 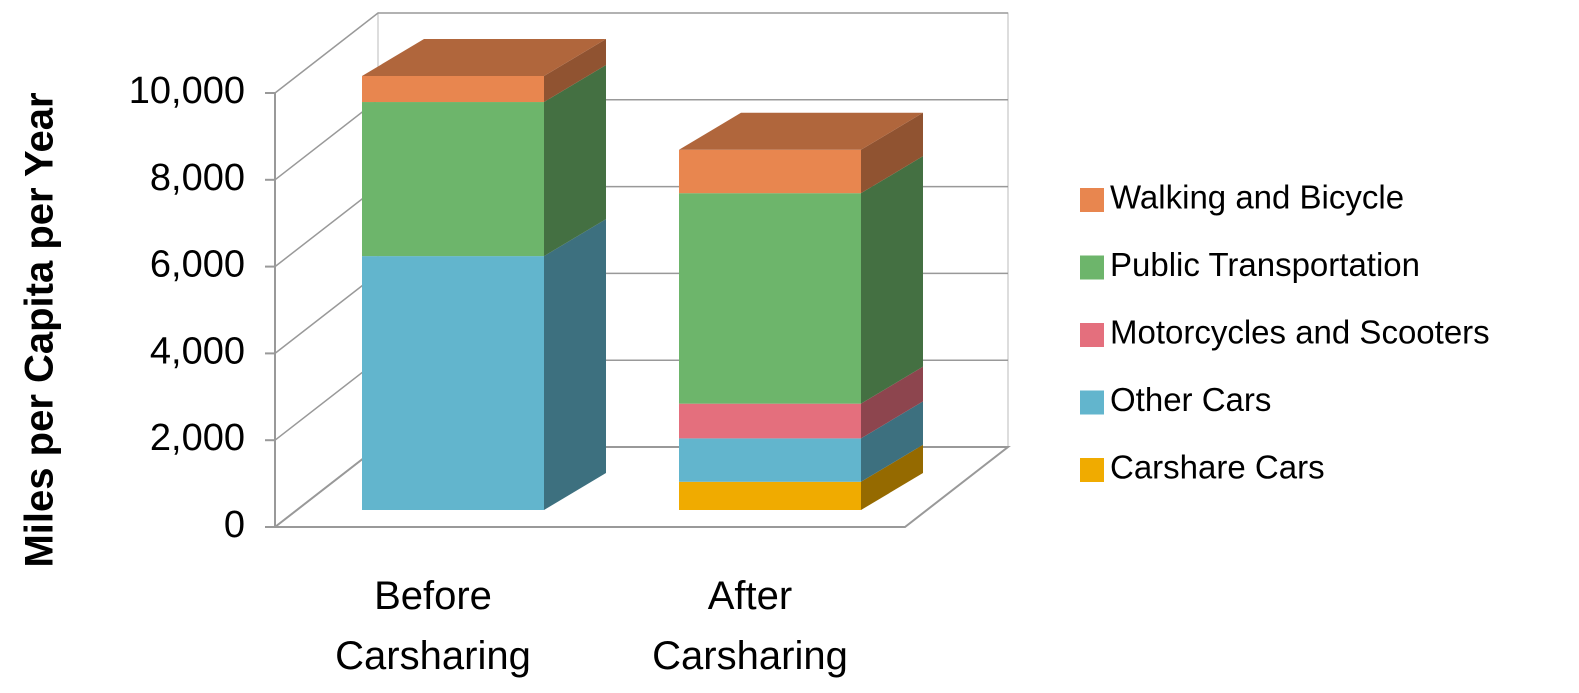 What do you see at coordinates (1190, 399) in the screenshot?
I see `legend-label: Other Cars` at bounding box center [1190, 399].